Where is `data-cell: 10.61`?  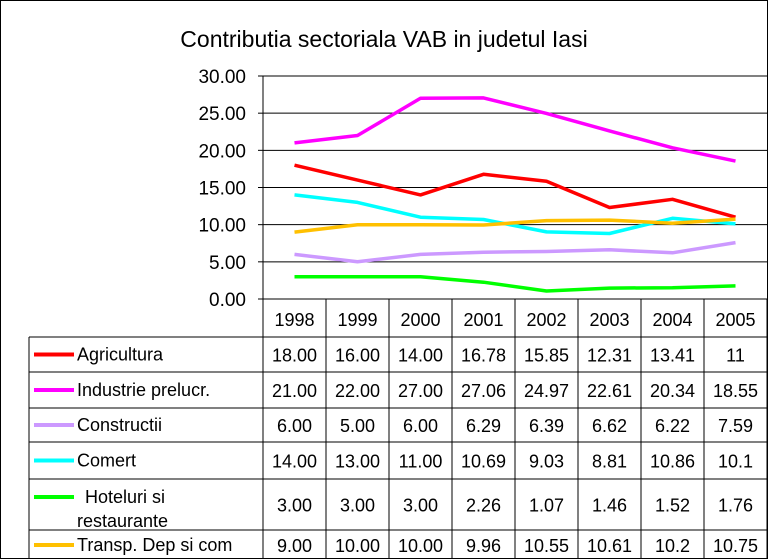
data-cell: 10.61 is located at coordinates (609, 546).